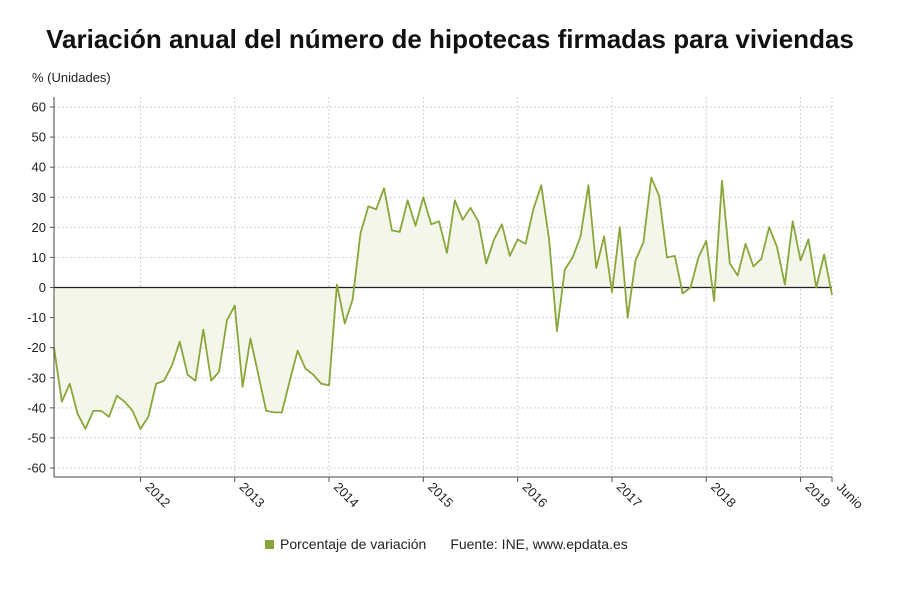 This screenshot has height=607, width=900. Describe the element at coordinates (71, 77) in the screenshot. I see `y-axis-unit: % (Unidades)` at that location.